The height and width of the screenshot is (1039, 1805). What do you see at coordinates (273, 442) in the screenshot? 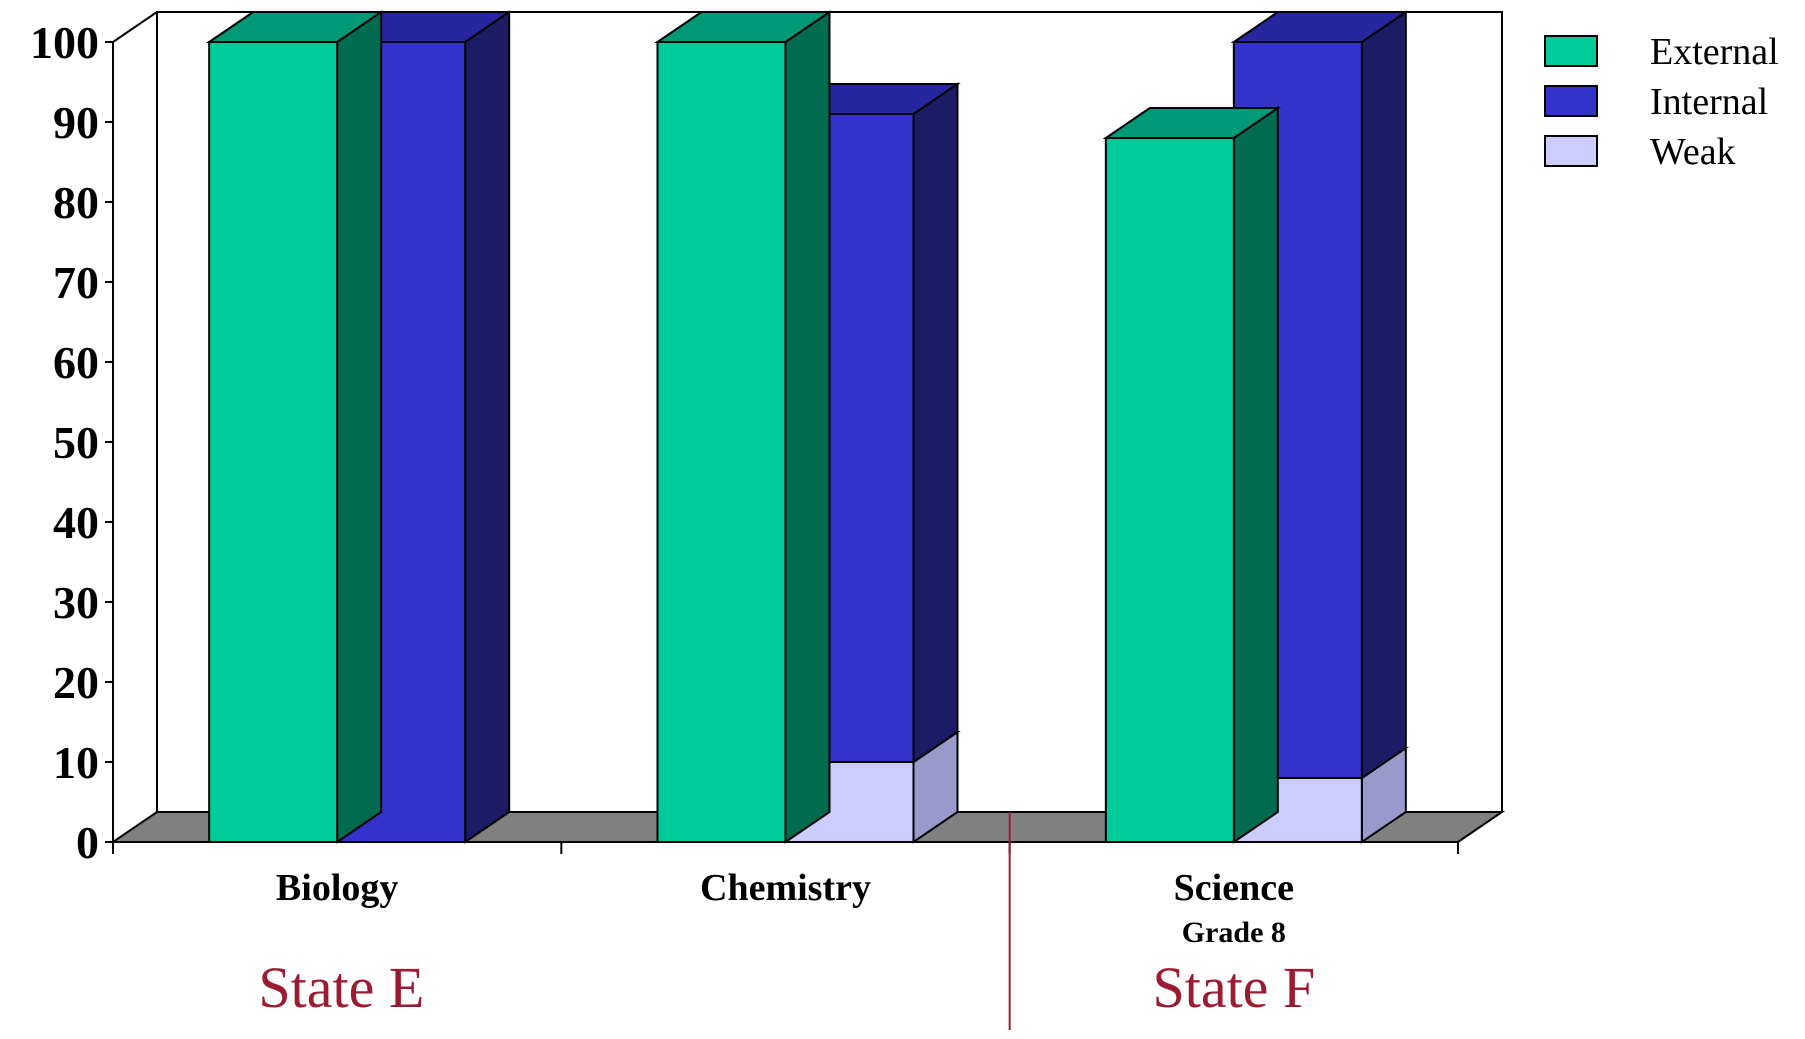
I see `bar-external-biology-front` at bounding box center [273, 442].